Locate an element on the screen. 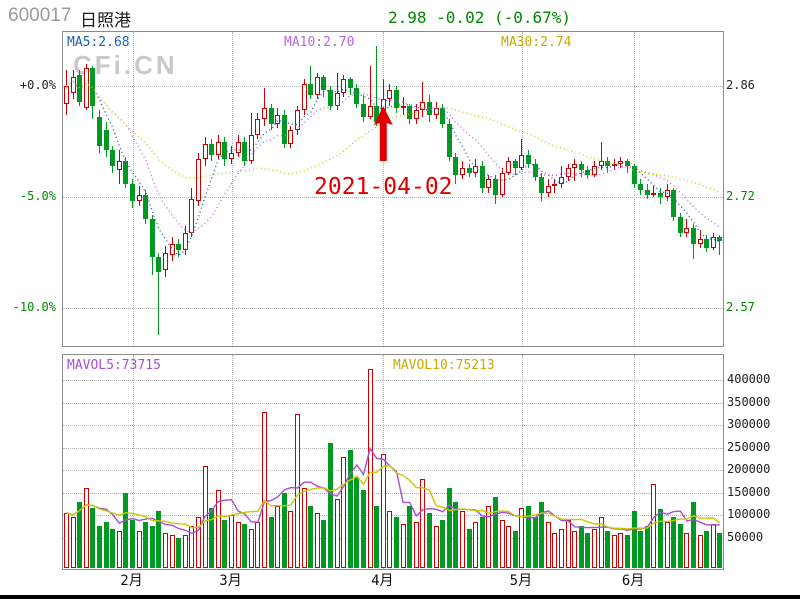 Image resolution: width=800 pixels, height=600 pixels. watermark: CFi.CN is located at coordinates (125, 65).